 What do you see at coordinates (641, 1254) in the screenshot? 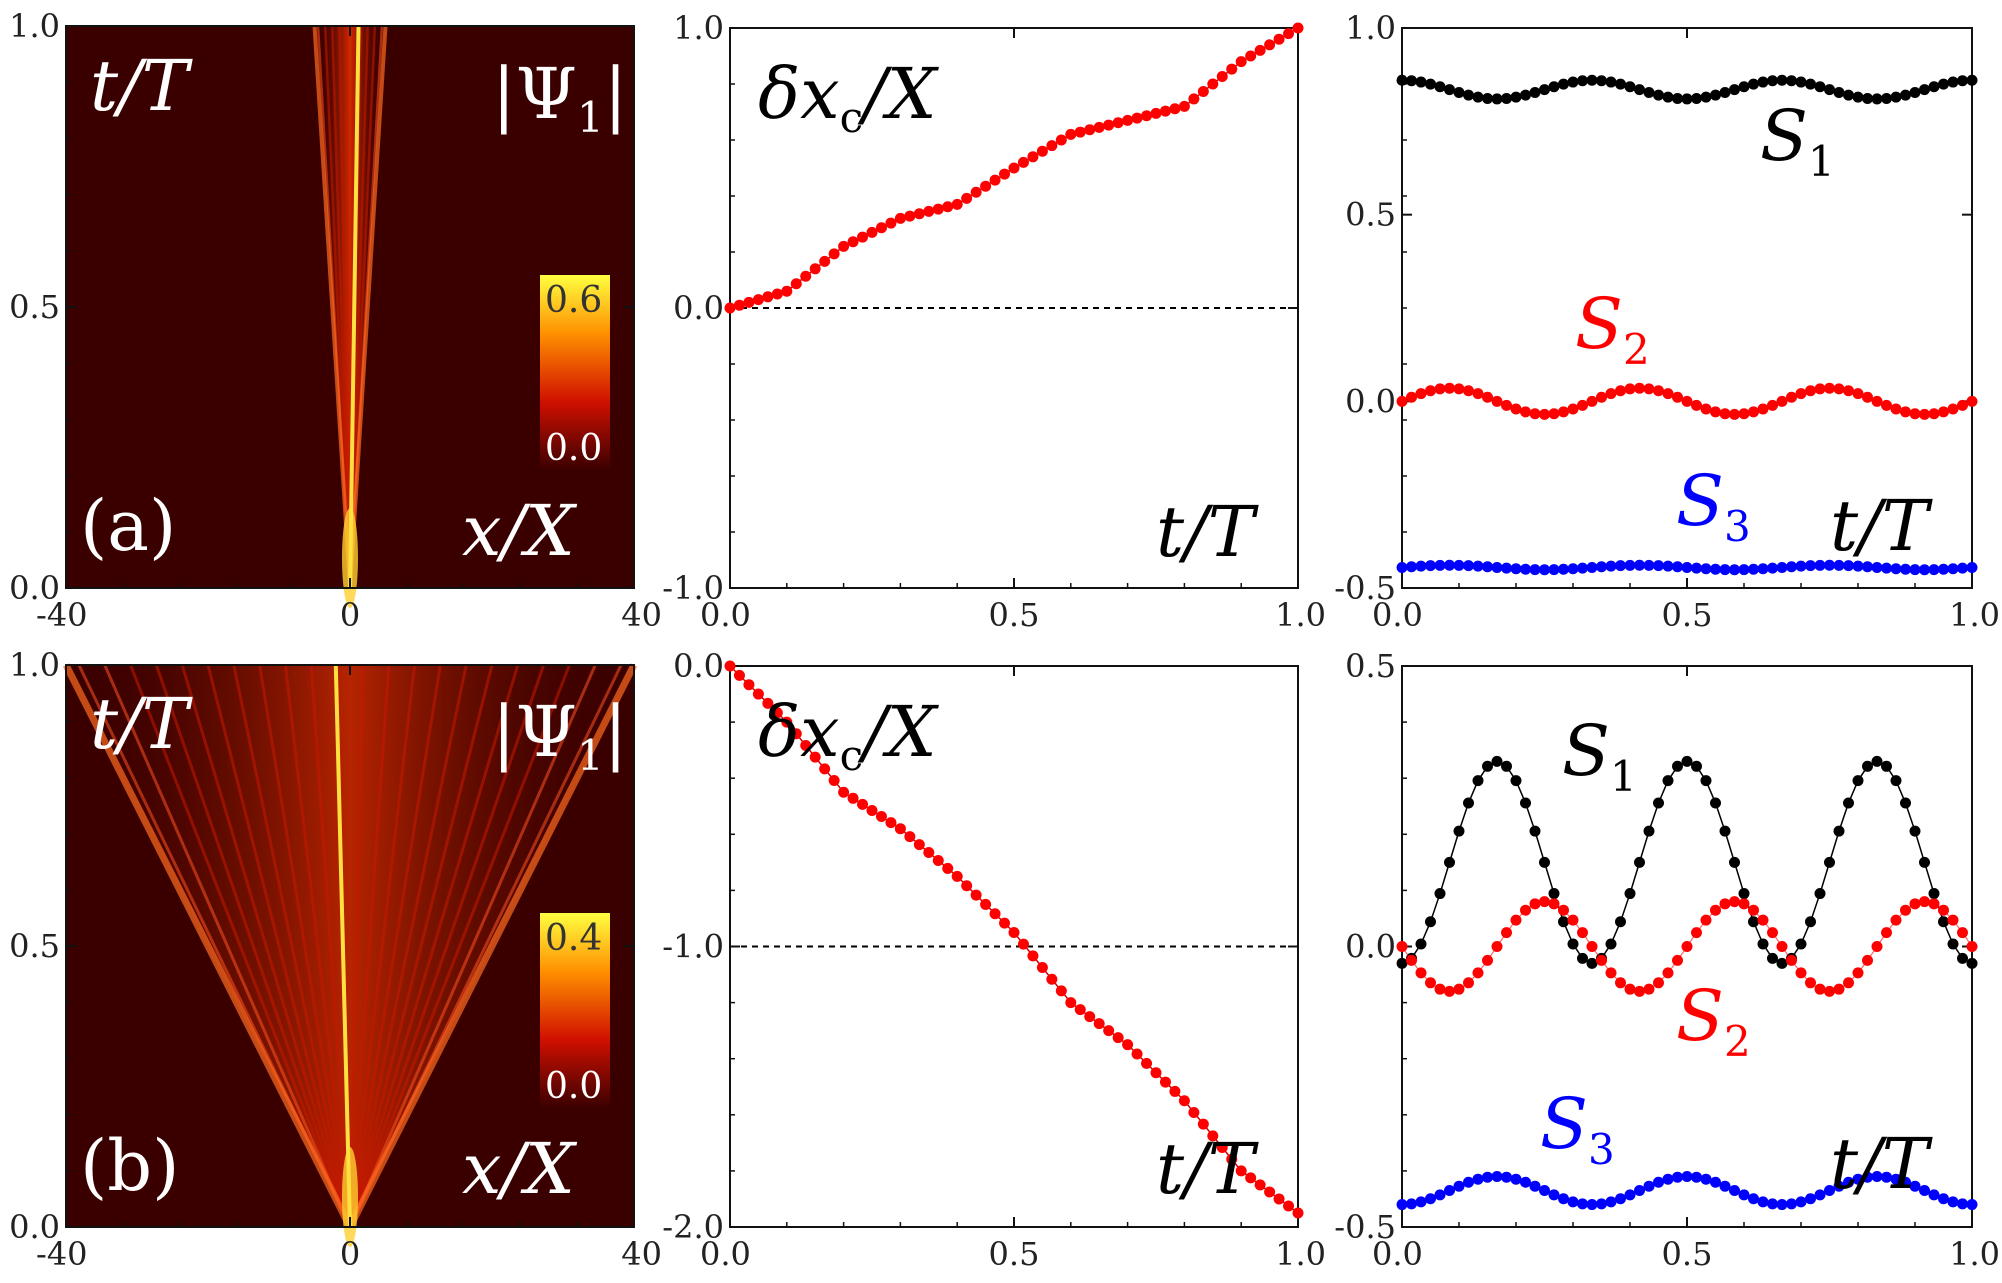
I see `x-tick-label: 40` at bounding box center [641, 1254].